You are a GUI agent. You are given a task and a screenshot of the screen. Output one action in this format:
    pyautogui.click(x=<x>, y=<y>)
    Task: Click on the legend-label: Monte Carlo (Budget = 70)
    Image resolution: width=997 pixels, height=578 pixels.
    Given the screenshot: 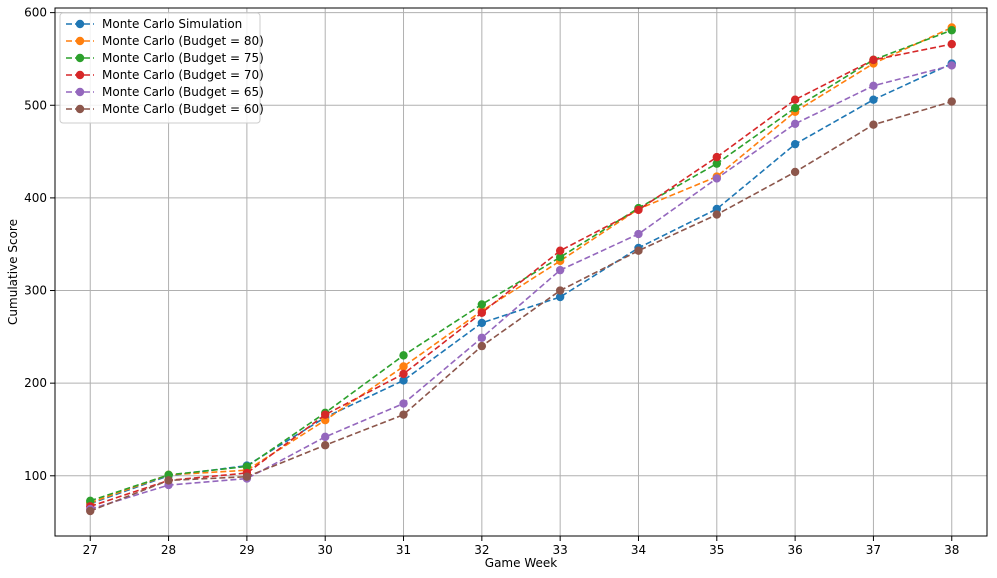 What is the action you would take?
    pyautogui.click(x=183, y=75)
    